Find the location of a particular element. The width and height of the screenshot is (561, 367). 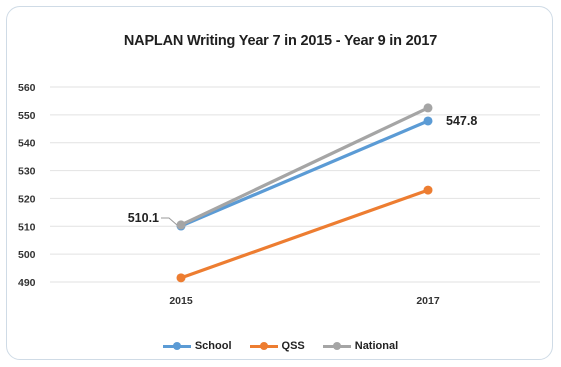

data-label: 510.1 is located at coordinates (143, 218).